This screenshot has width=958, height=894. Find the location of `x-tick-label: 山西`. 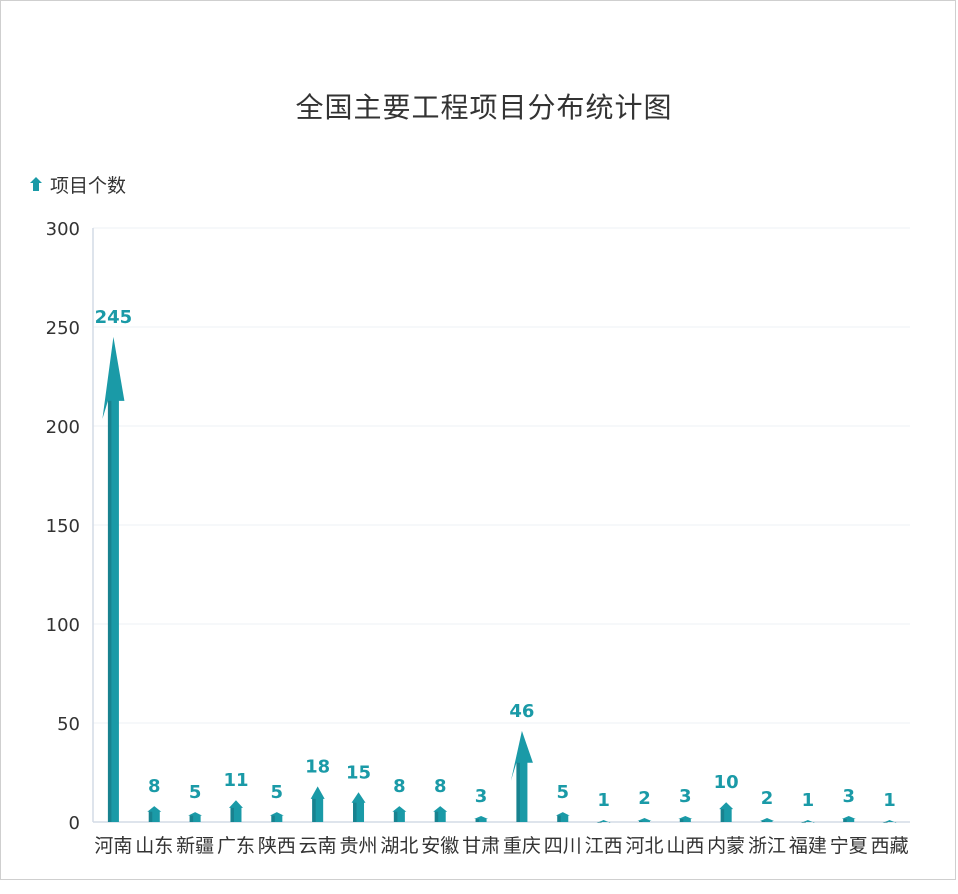

x-tick-label: 山西 is located at coordinates (685, 846).